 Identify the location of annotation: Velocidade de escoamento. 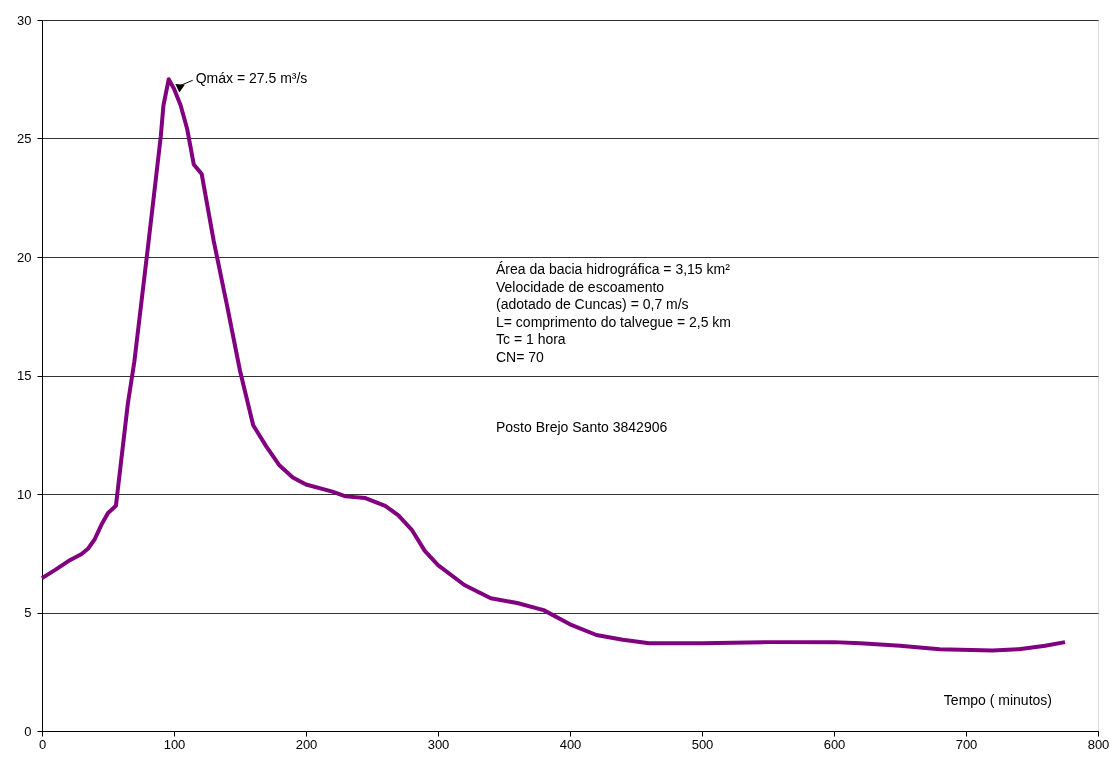
(580, 286).